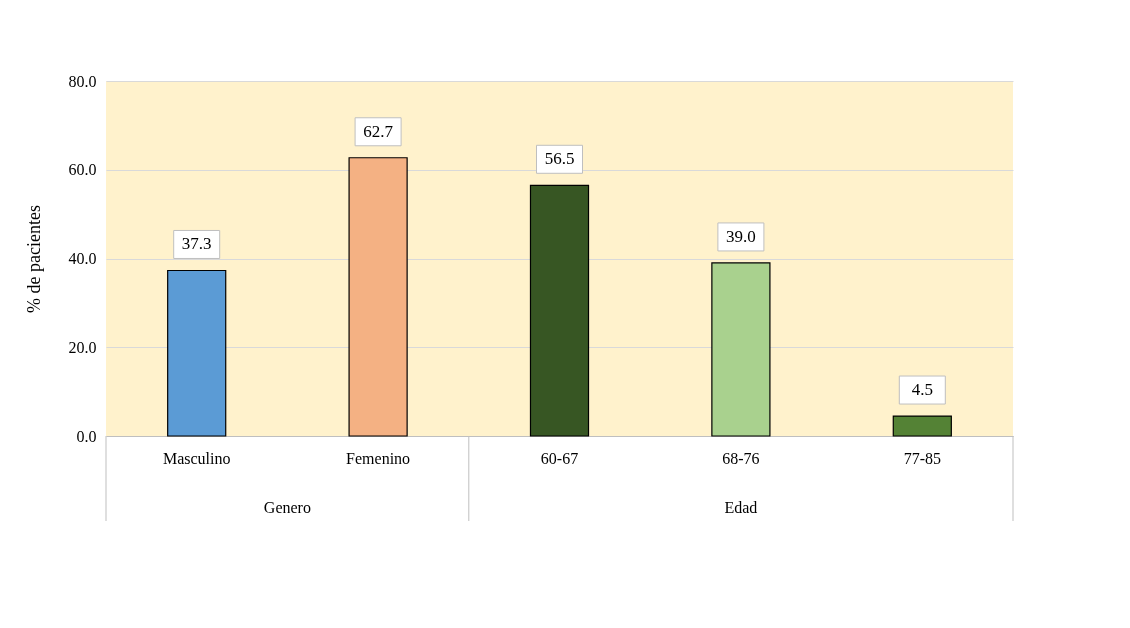 The image size is (1130, 628). I want to click on x-tick-label: Femenino, so click(378, 458).